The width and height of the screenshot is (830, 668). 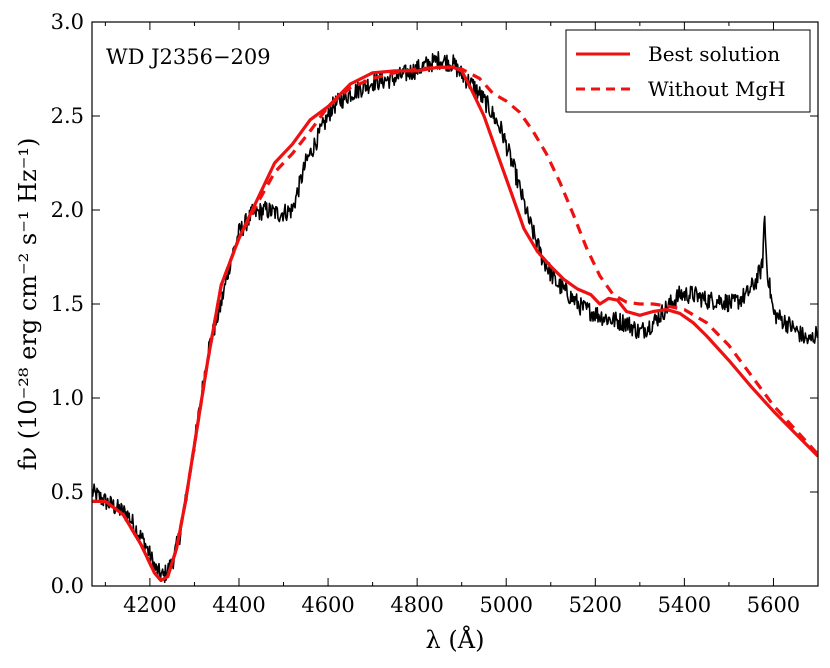 I want to click on legend-label-without-mgh: Without MgH, so click(x=717, y=89).